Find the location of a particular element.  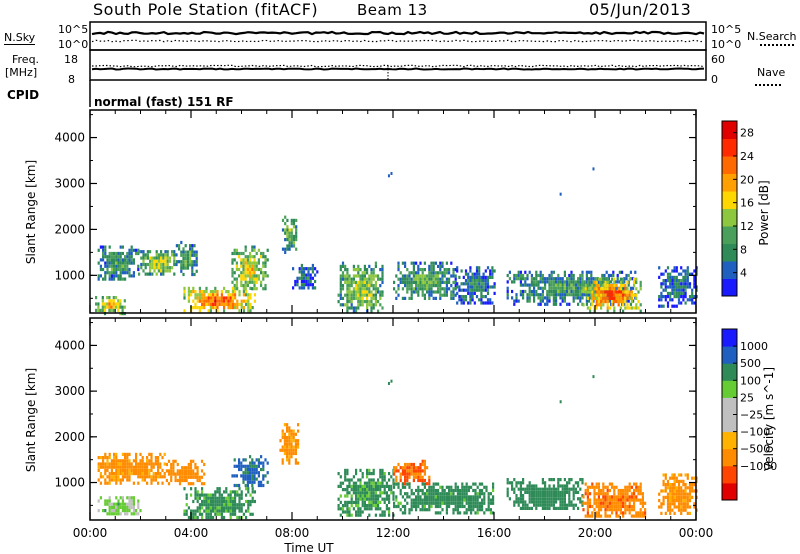

nsky-panel-frame is located at coordinates (398, 36).